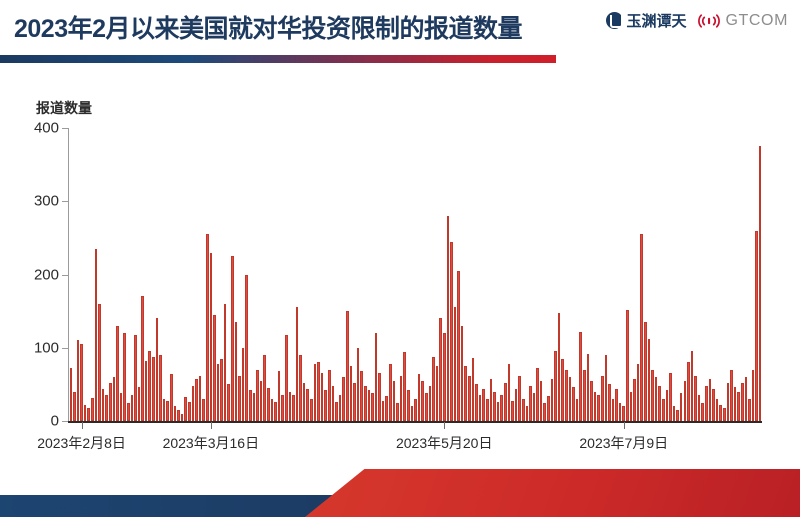  What do you see at coordinates (646, 20) in the screenshot?
I see `yuyuantantian-logo: 玉渊谭天` at bounding box center [646, 20].